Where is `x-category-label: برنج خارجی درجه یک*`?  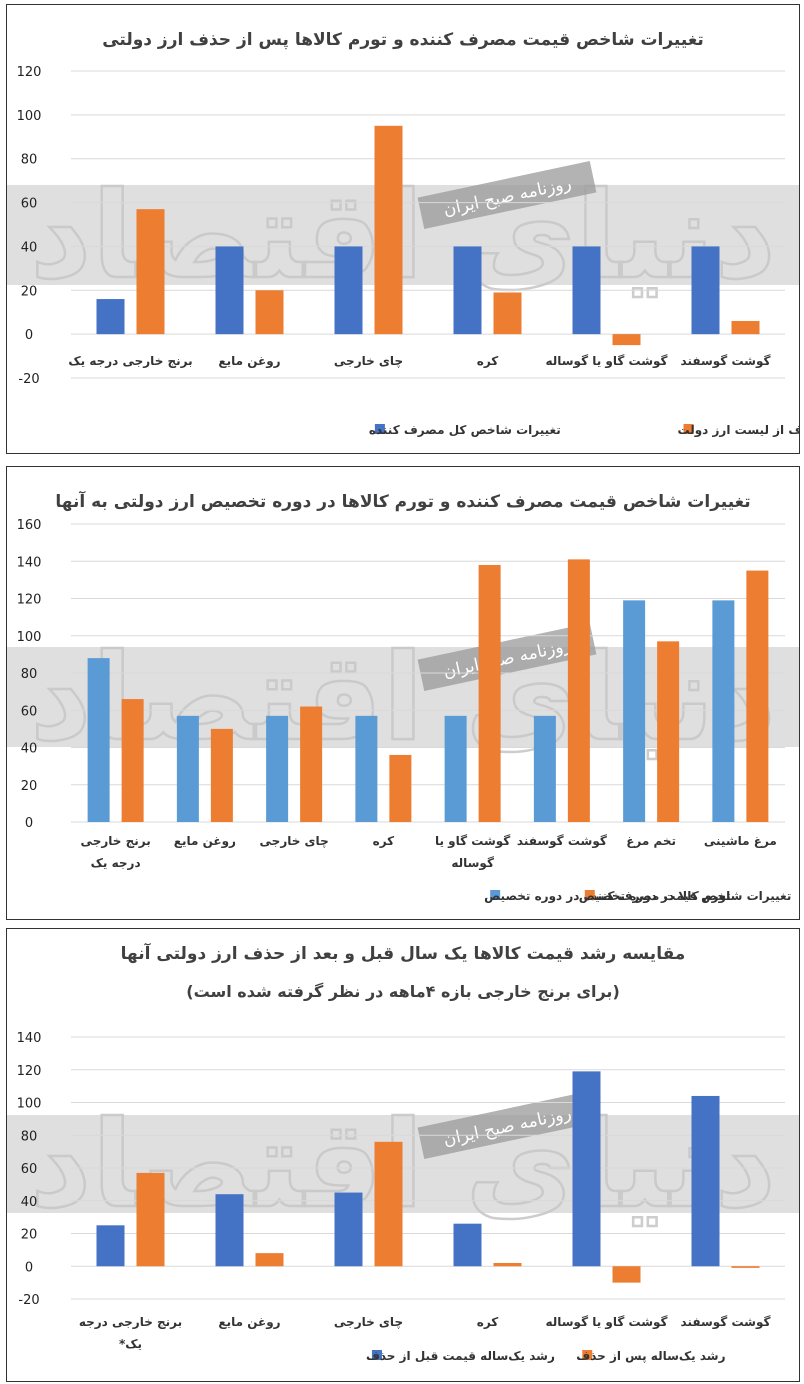 x-category-label: برنج خارجی درجه یک* is located at coordinates (130, 1333).